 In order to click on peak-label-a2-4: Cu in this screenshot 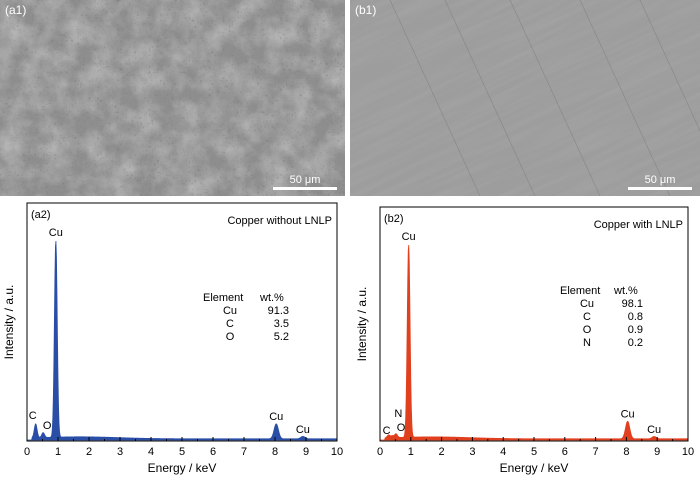, I will do `click(303, 430)`.